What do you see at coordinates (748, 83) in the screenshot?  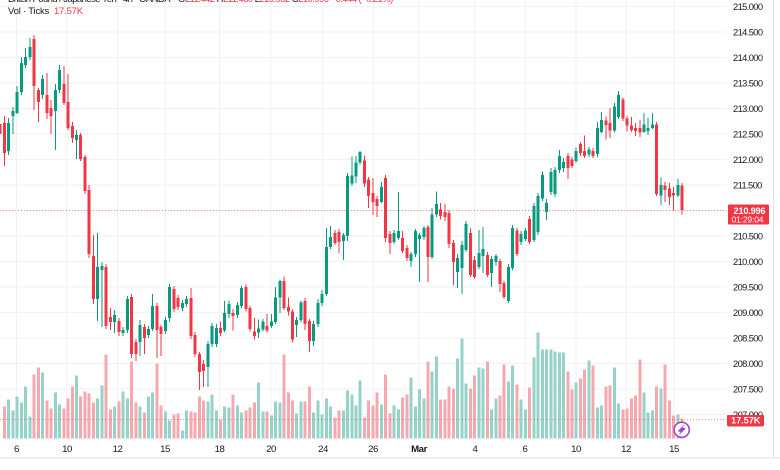 I see `svg-text: 213.500` at bounding box center [748, 83].